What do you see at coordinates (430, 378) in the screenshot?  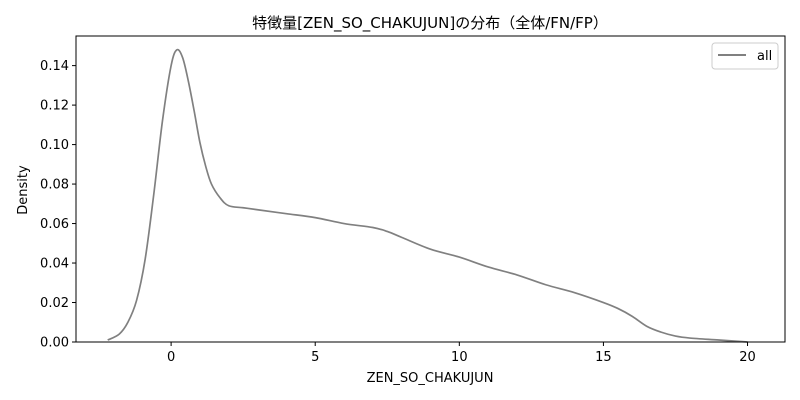 I see `x-axis-label: ZEN_SO_CHAKUJUN` at bounding box center [430, 378].